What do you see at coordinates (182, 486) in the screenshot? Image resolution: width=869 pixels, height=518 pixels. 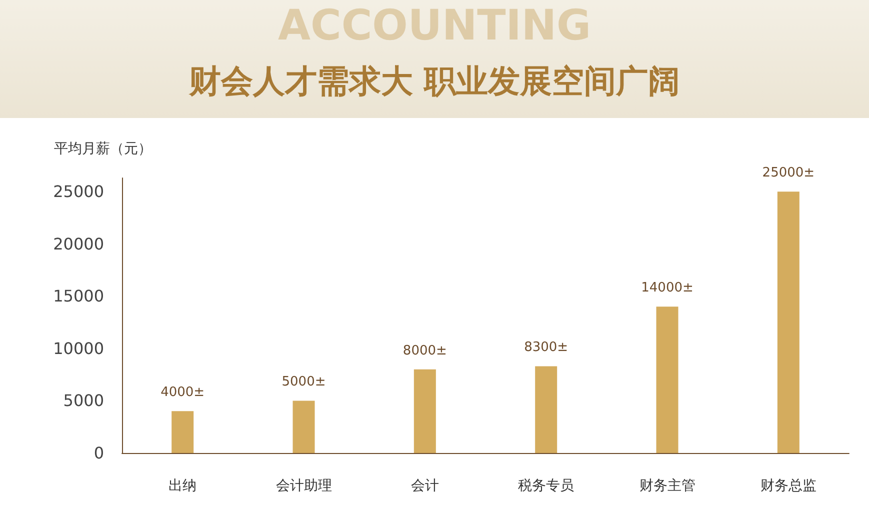 I see `x-tick-label: 出纳` at bounding box center [182, 486].